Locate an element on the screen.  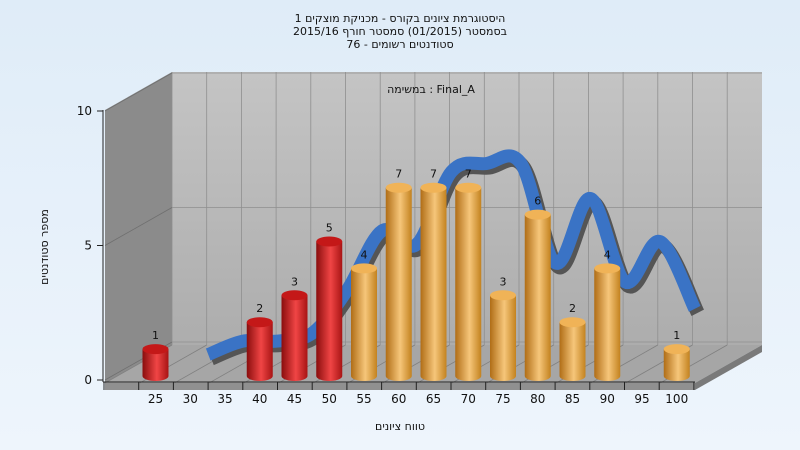
side-wall is located at coordinates (138, 227).